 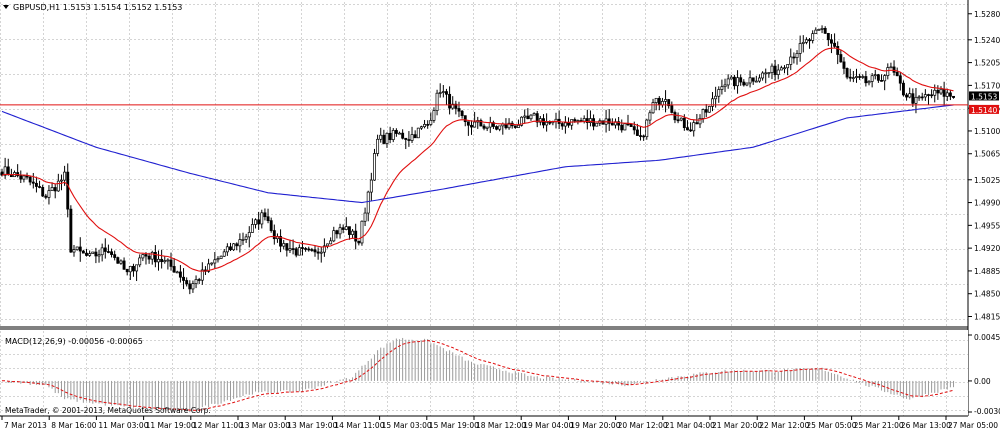 I want to click on price-label: 1.4850, so click(x=987, y=294).